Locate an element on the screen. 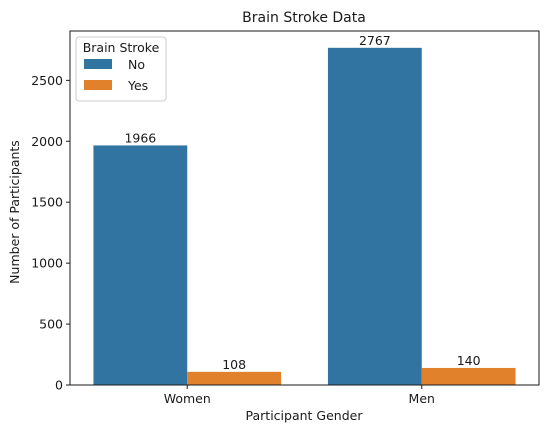 This screenshot has height=432, width=550. bar-women-yes is located at coordinates (234, 378).